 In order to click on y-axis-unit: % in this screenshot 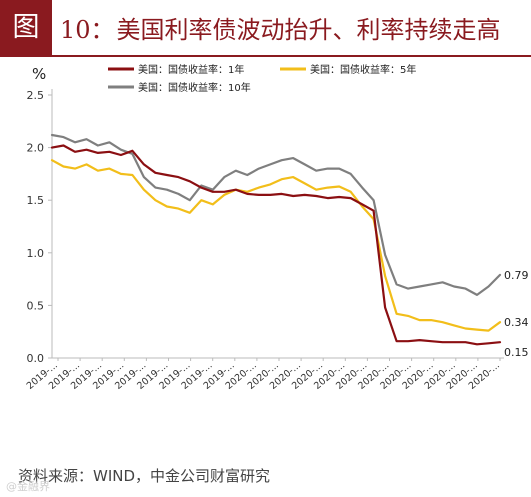, I will do `click(39, 74)`.